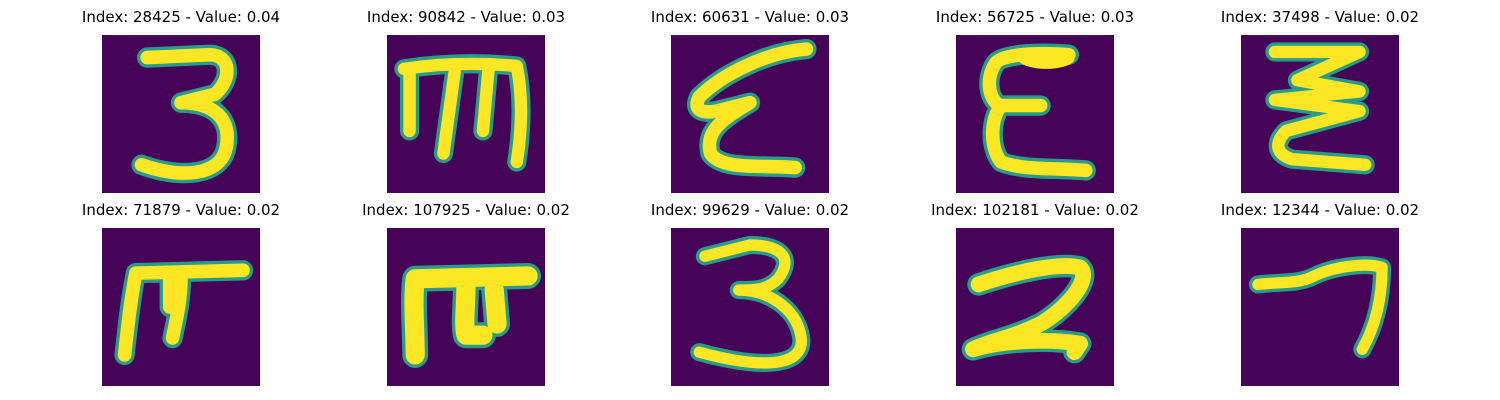 The image size is (1500, 400). I want to click on panel-title: Index: 12344 - Value: 0.02, so click(1320, 210).